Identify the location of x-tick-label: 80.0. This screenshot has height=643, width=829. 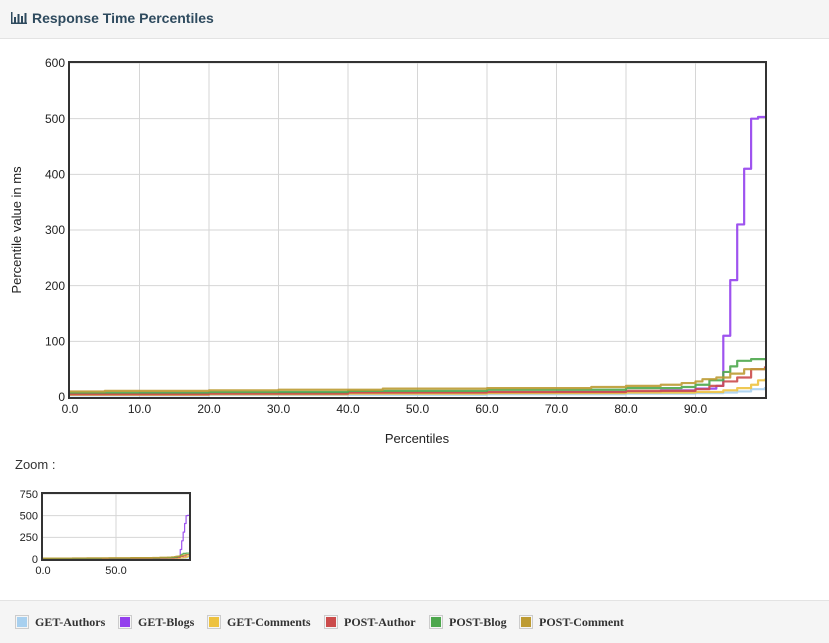
(626, 409).